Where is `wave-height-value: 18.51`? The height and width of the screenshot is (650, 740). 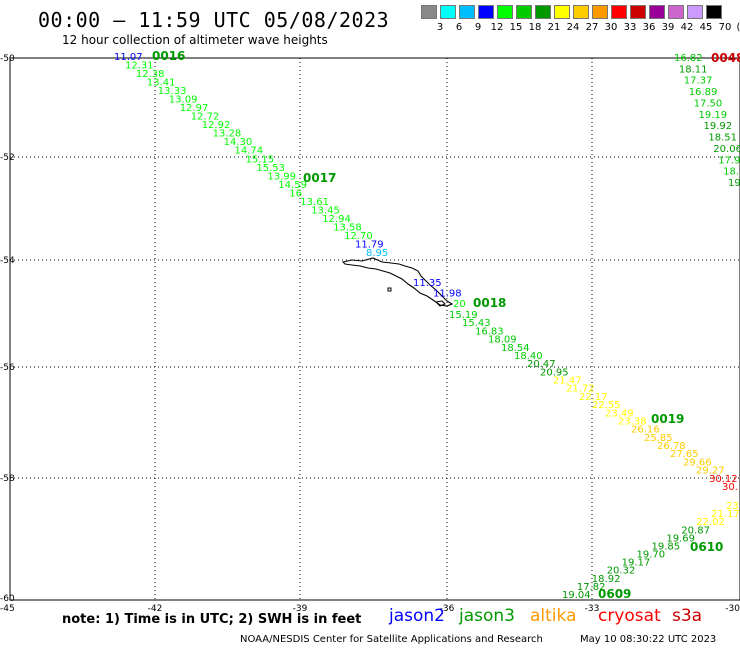
wave-height-value: 18.51 is located at coordinates (722, 138).